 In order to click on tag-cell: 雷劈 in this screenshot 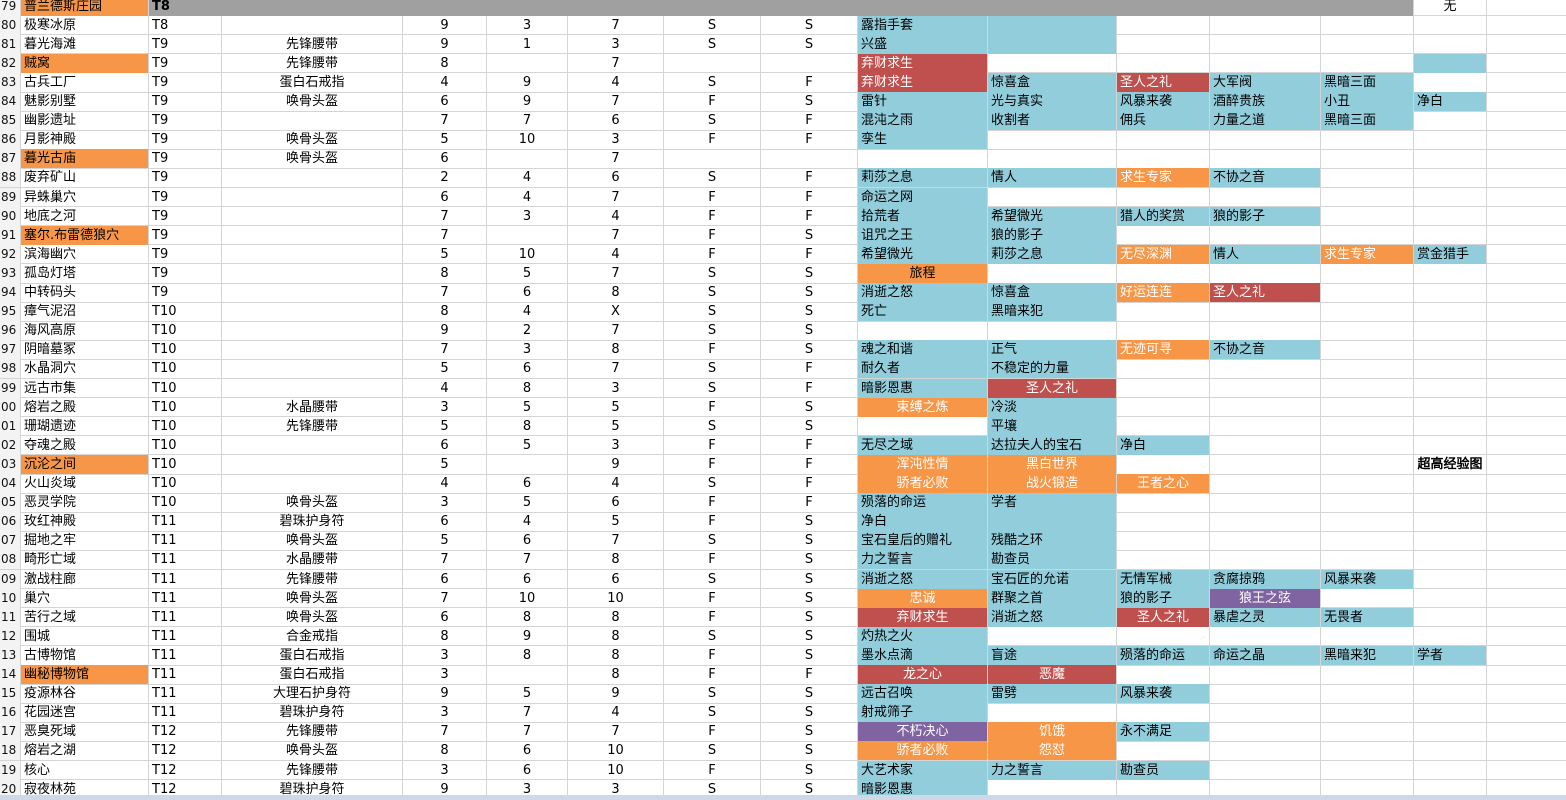, I will do `click(1052, 694)`.